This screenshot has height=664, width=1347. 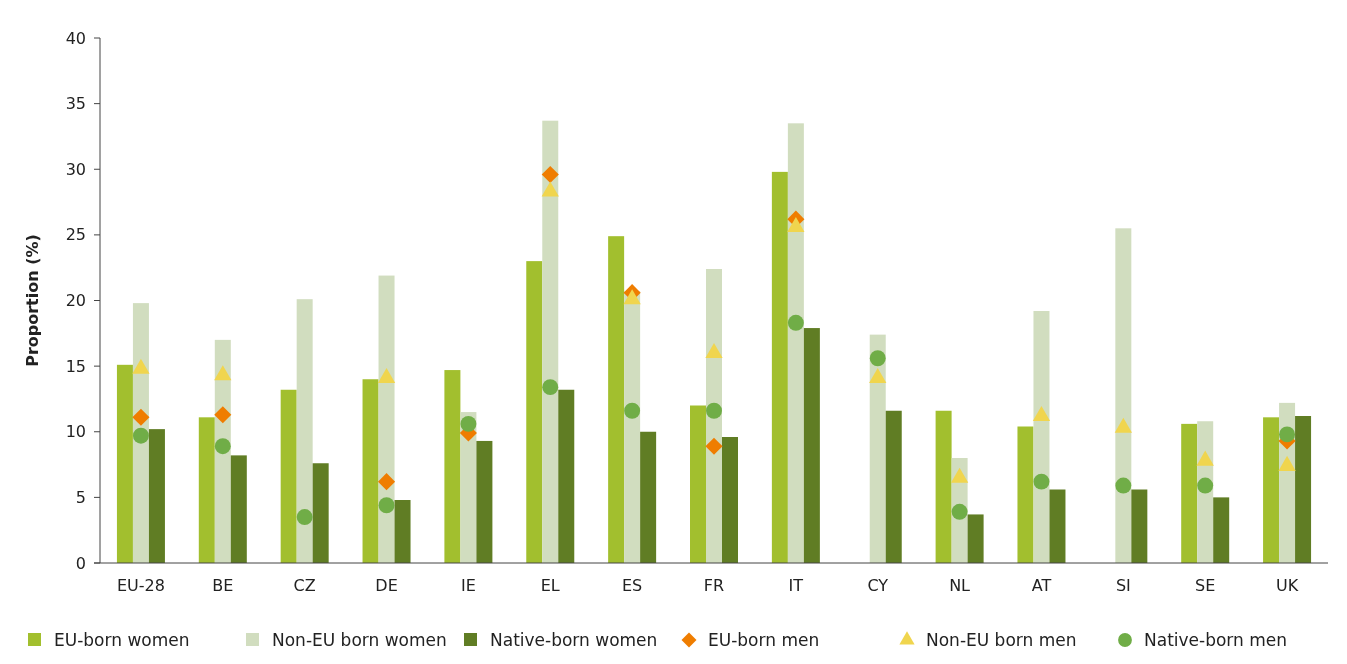 What do you see at coordinates (140, 585) in the screenshot?
I see `x-tick-label: EU-28` at bounding box center [140, 585].